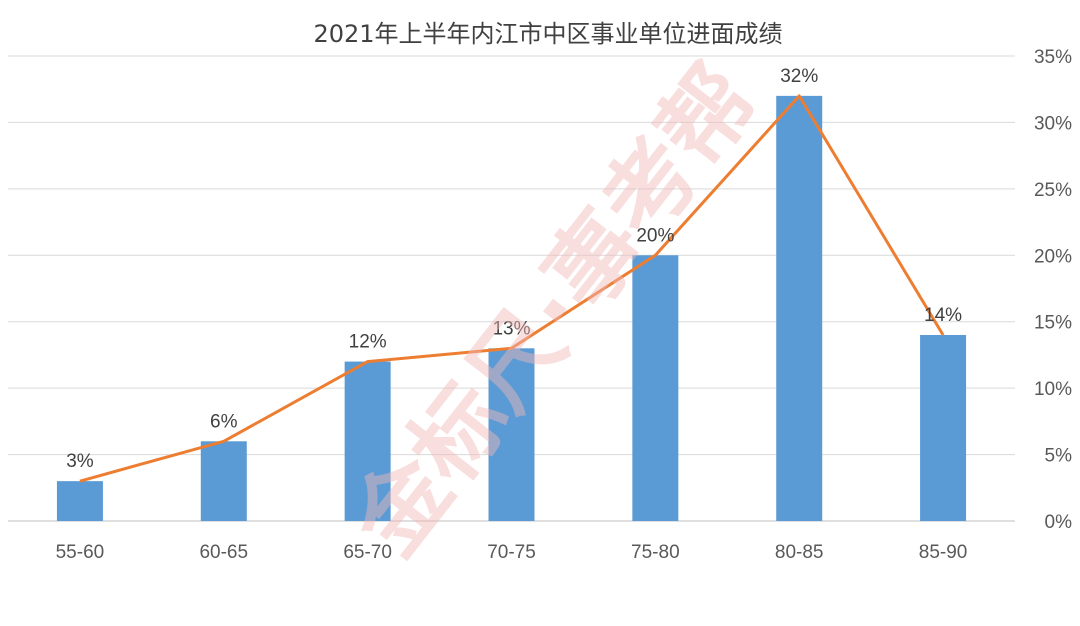 Image resolution: width=1080 pixels, height=626 pixels. I want to click on x-tick-label: 55-60, so click(80, 552).